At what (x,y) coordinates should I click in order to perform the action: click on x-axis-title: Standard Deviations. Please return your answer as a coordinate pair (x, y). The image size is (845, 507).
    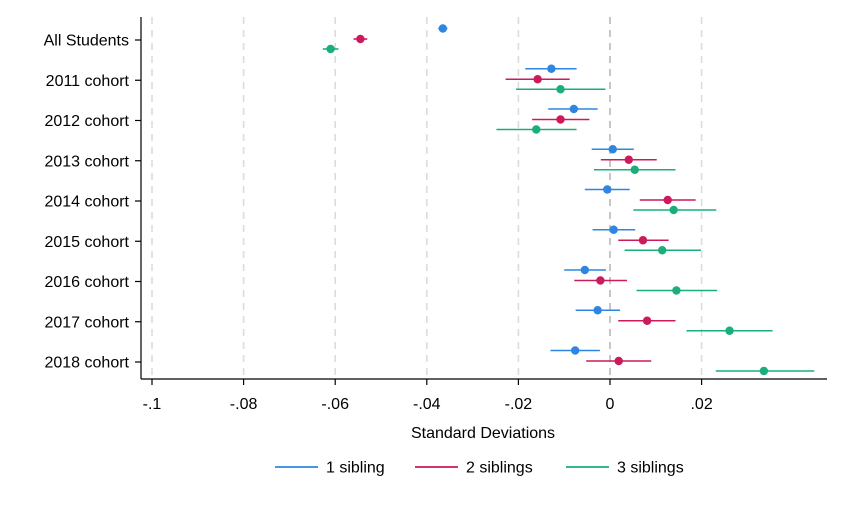
    Looking at the image, I should click on (483, 433).